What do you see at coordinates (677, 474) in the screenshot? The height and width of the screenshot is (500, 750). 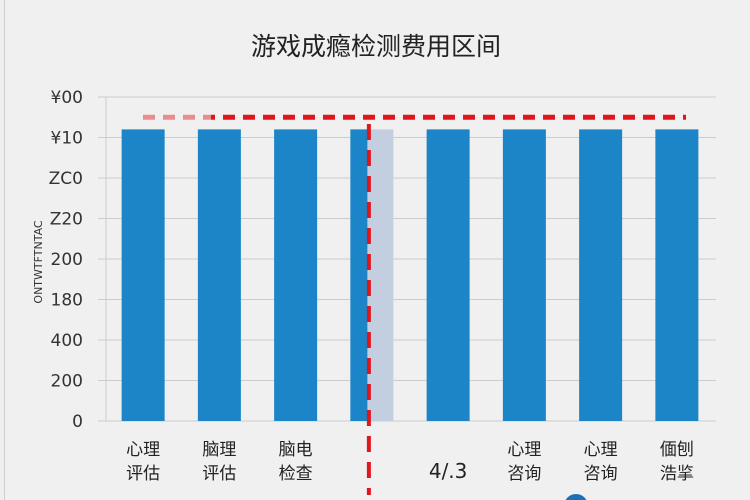 I see `x-tick-label: 浩㧛` at bounding box center [677, 474].